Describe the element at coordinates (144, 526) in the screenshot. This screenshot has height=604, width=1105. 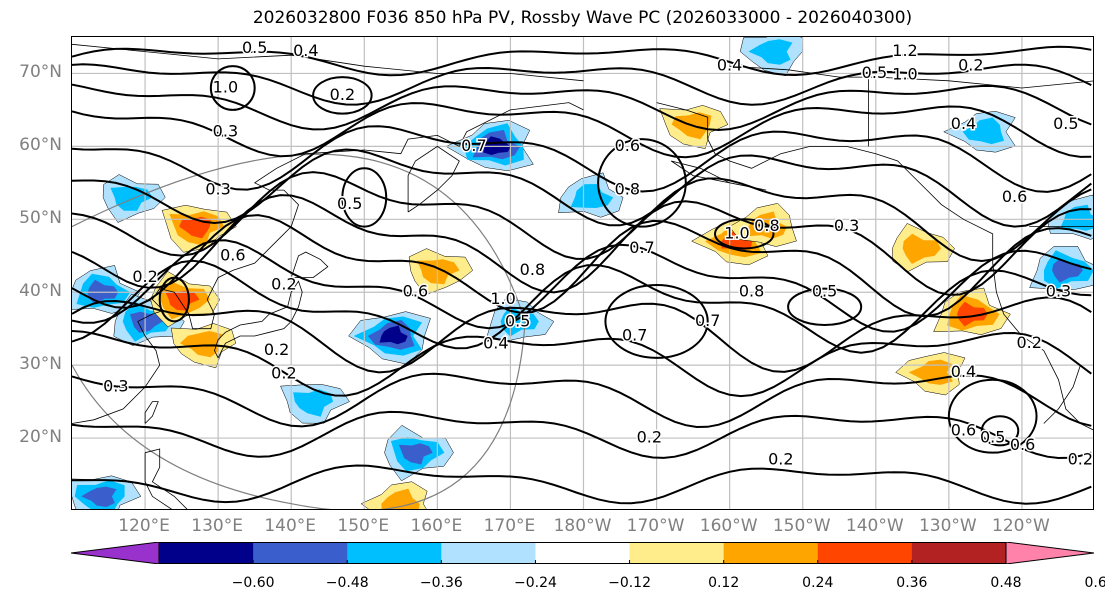
I see `longitude-tick-label: 120°E` at that location.